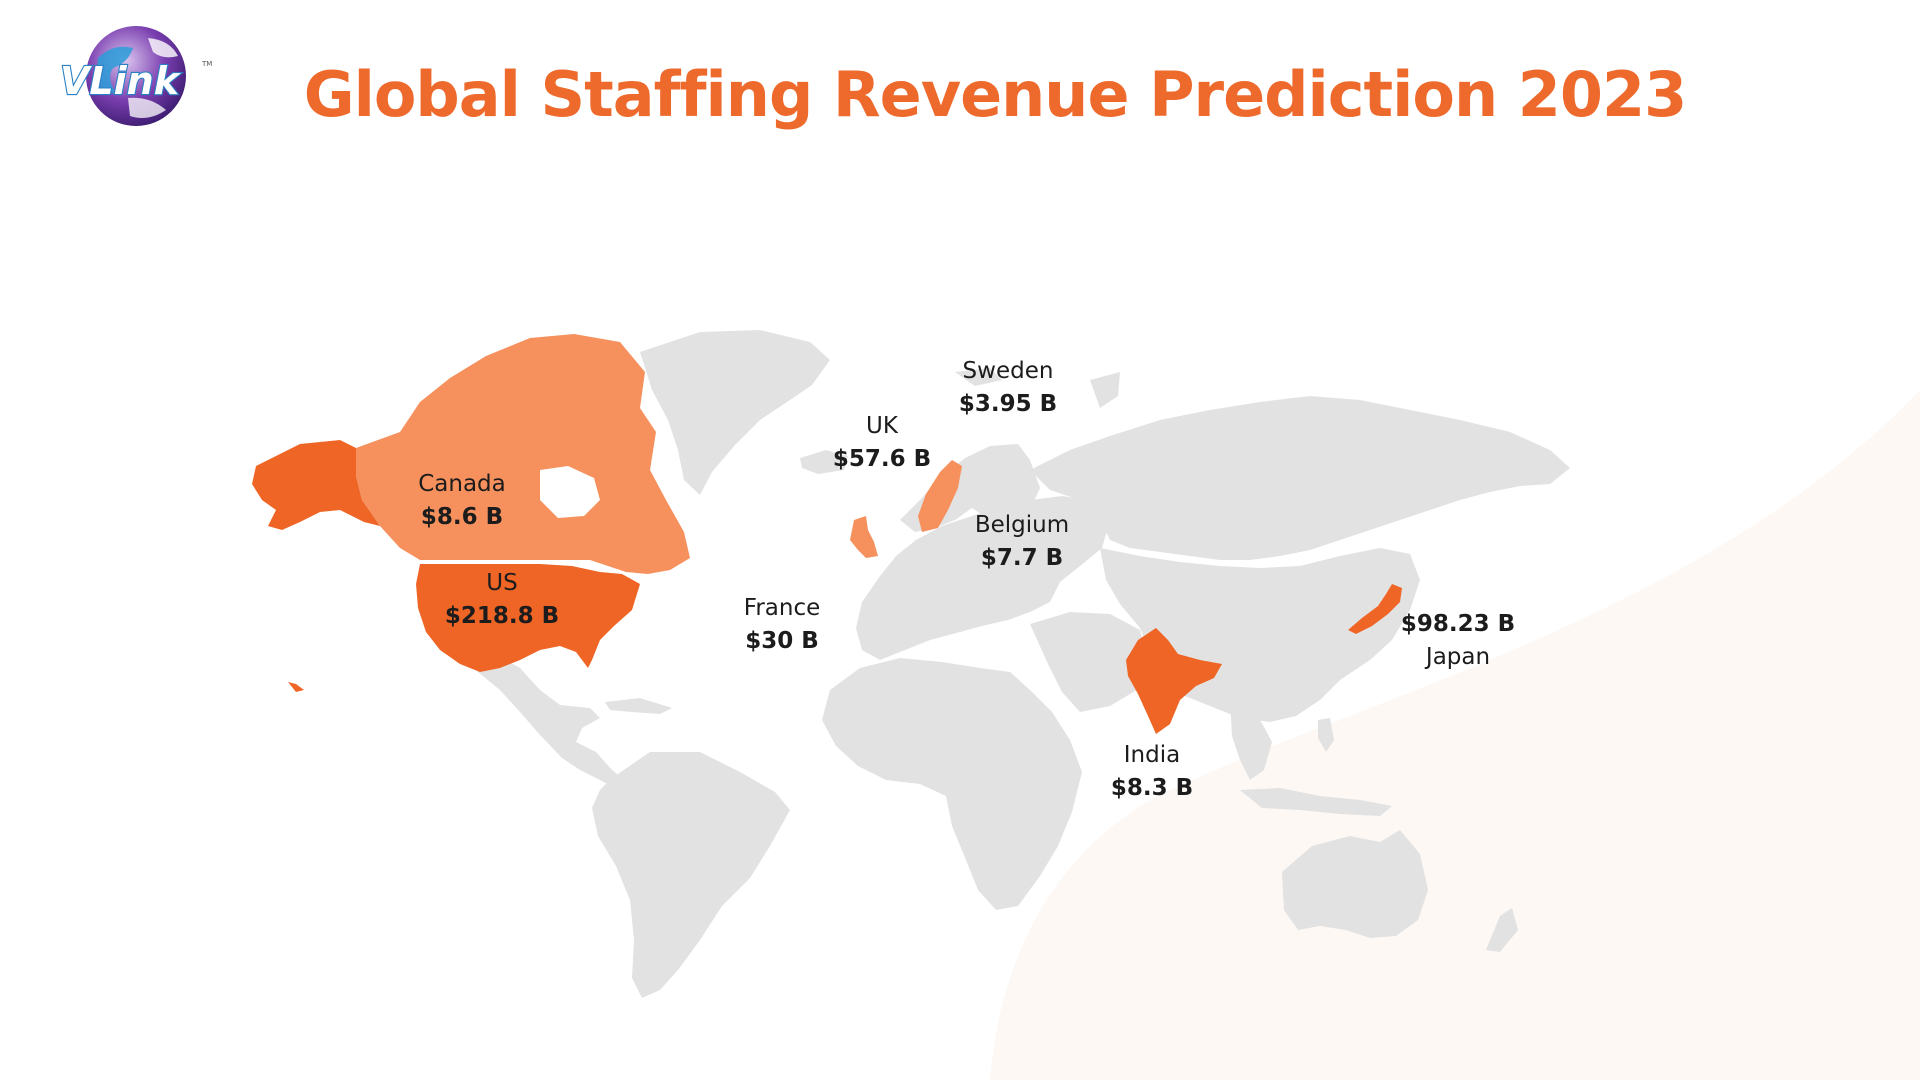 The width and height of the screenshot is (1920, 1080). I want to click on country-us-shape, so click(528, 618).